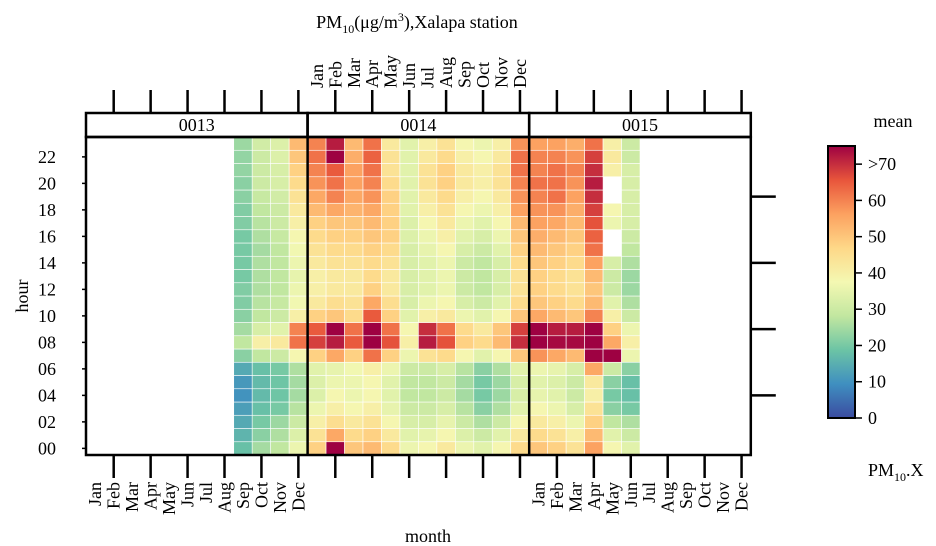 Image resolution: width=936 pixels, height=546 pixels. Describe the element at coordinates (372, 74) in the screenshot. I see `x-tick-label-top: Apr` at that location.